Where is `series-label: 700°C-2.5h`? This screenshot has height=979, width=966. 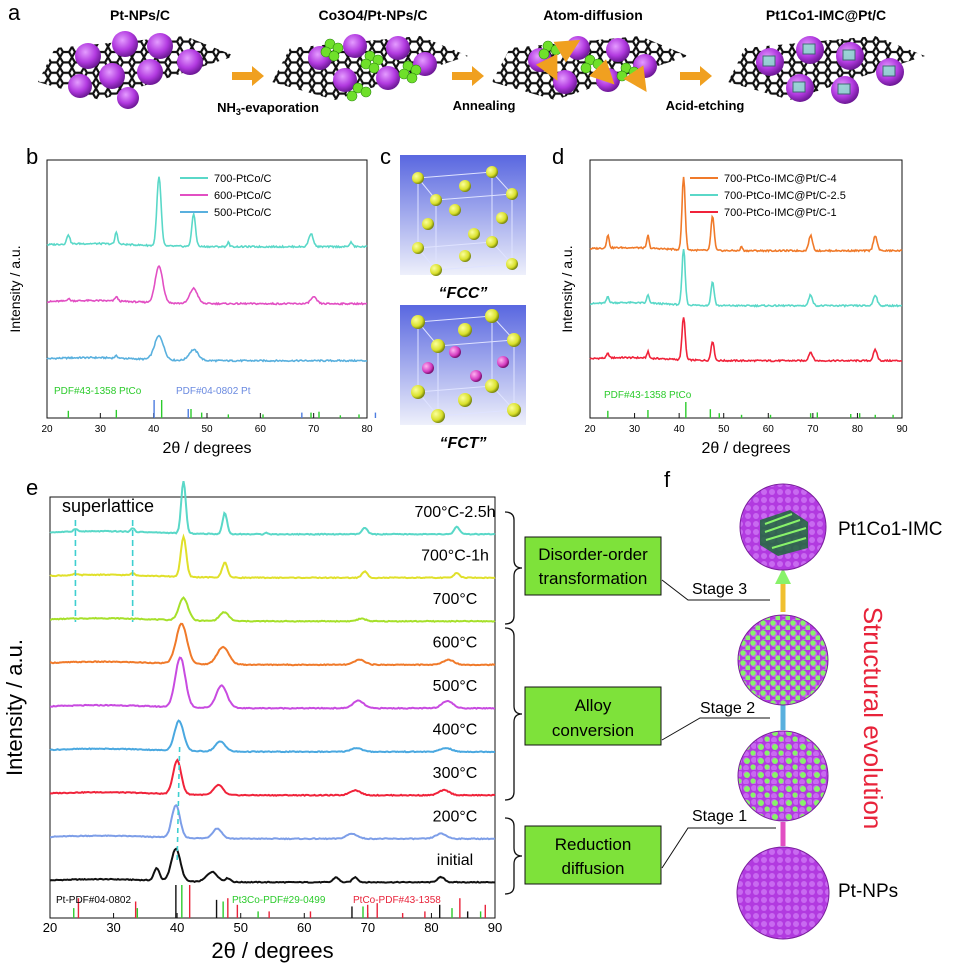
series-label: 700°C-2.5h is located at coordinates (454, 512).